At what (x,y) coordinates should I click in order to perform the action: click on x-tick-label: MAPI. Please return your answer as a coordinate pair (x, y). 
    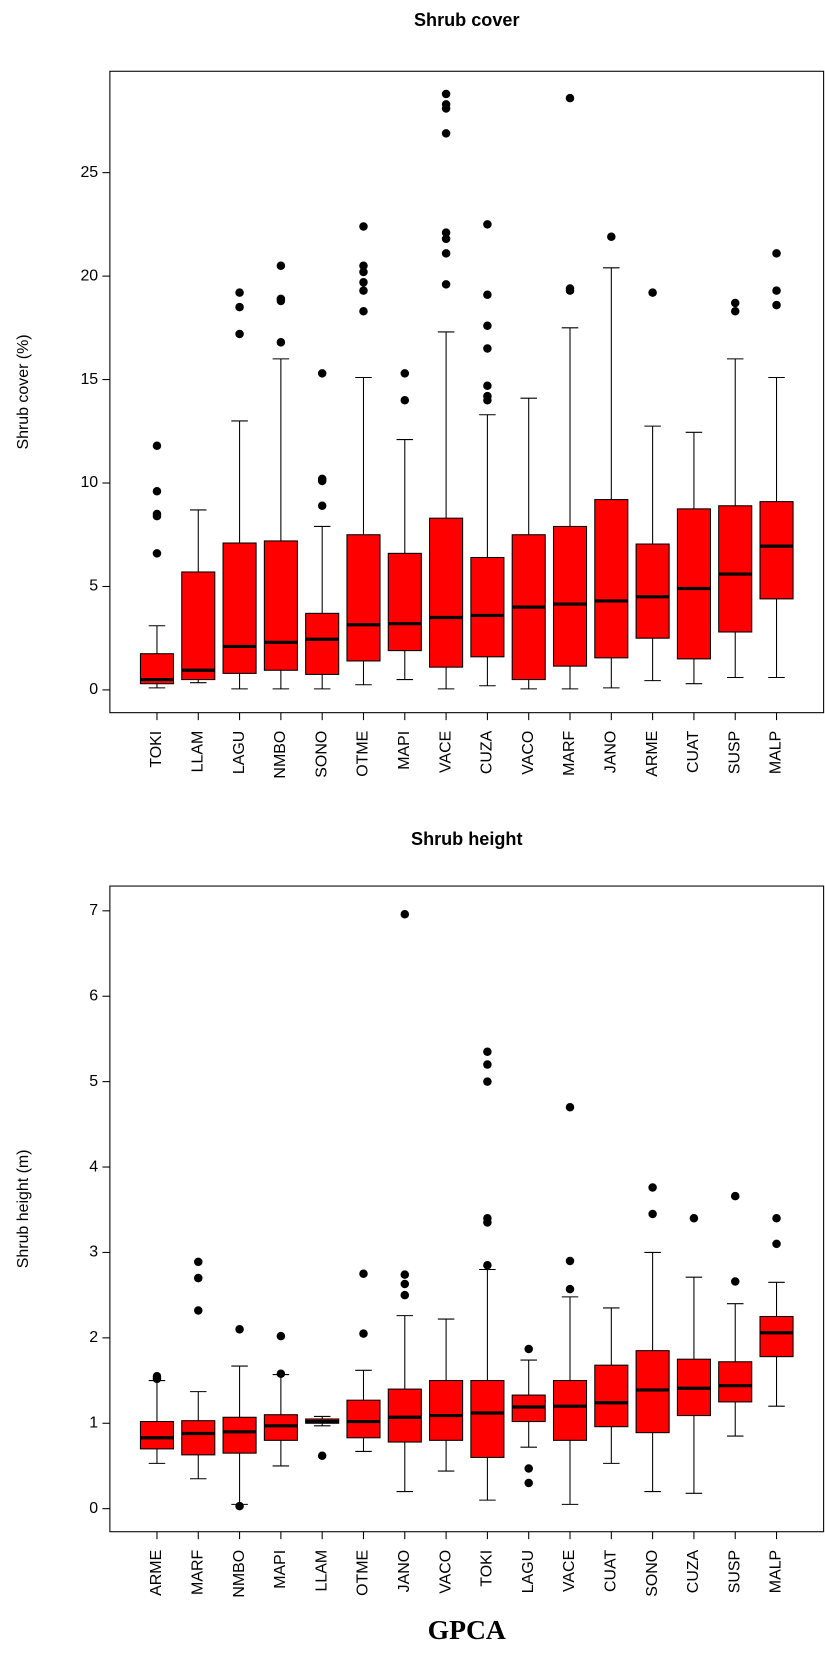
    Looking at the image, I should click on (280, 1569).